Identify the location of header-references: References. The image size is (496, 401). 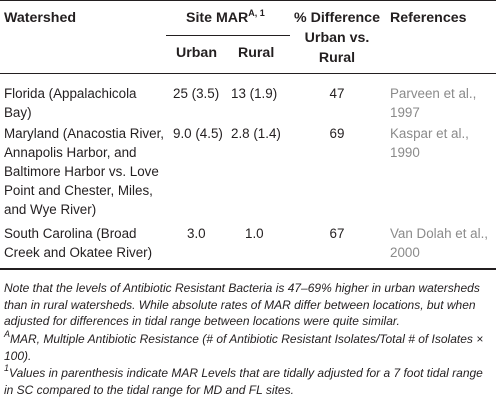
(428, 18).